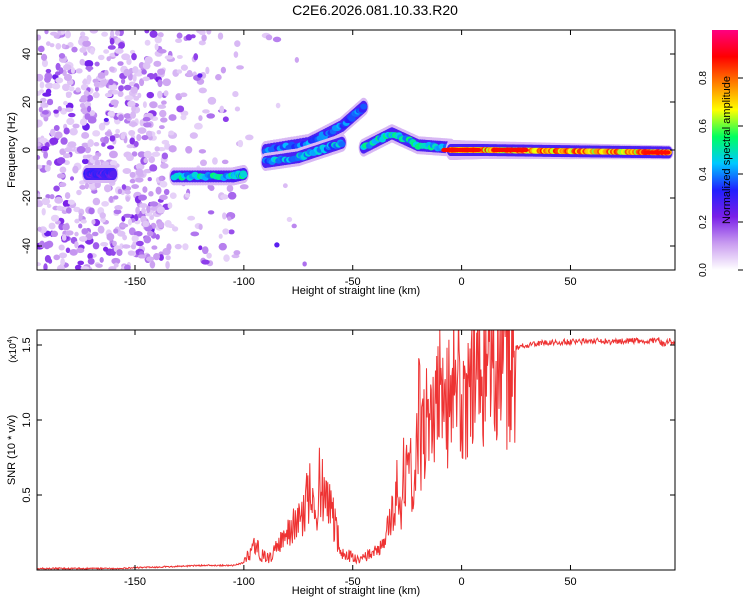 The image size is (750, 600). What do you see at coordinates (703, 222) in the screenshot?
I see `colorbar-tick-label: 0.2` at bounding box center [703, 222].